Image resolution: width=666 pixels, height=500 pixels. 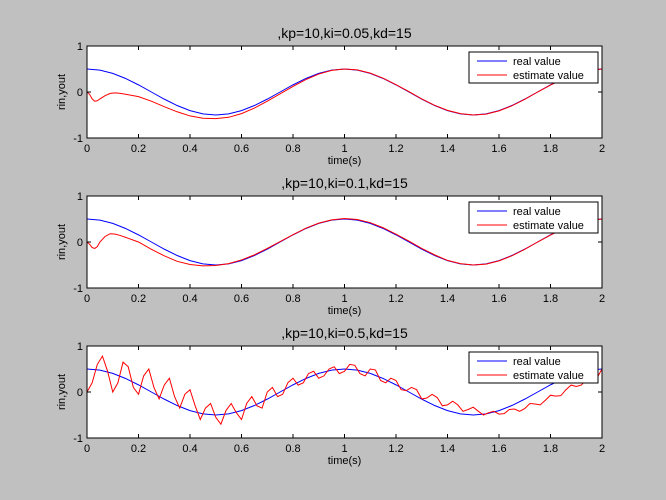 What do you see at coordinates (344, 33) in the screenshot?
I see `chart-title: ,kp=10,ki=0.05,kd=15` at bounding box center [344, 33].